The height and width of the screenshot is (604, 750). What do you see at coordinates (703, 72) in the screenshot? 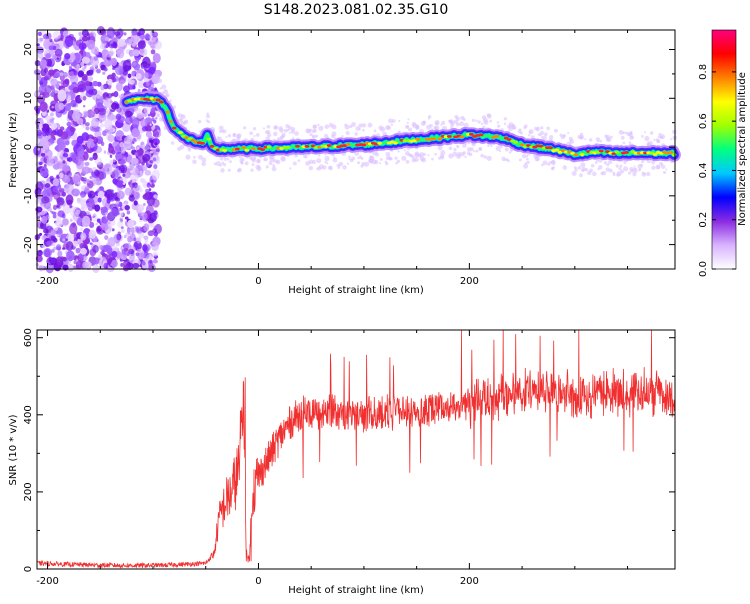
I see `colorbar-tick-label: 0.8` at bounding box center [703, 72].